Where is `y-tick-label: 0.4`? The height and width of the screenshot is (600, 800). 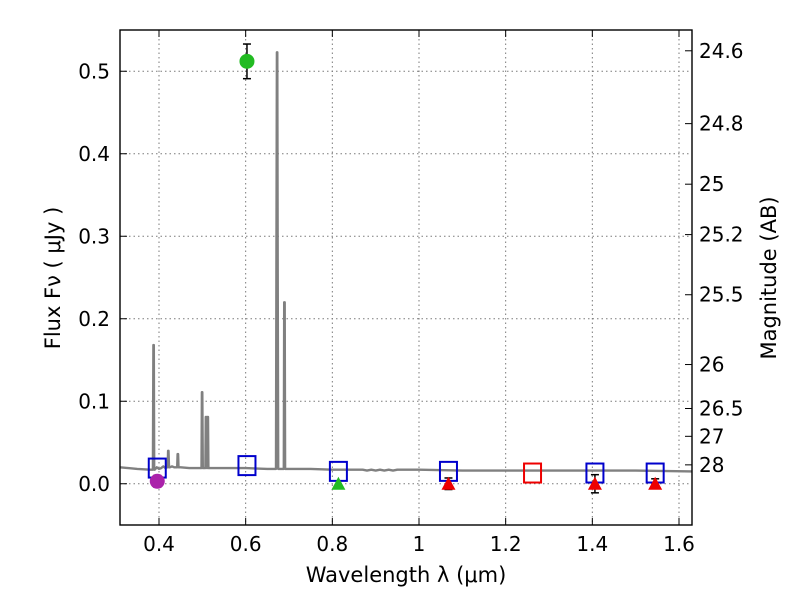
y-tick-label: 0.4 is located at coordinates (94, 154).